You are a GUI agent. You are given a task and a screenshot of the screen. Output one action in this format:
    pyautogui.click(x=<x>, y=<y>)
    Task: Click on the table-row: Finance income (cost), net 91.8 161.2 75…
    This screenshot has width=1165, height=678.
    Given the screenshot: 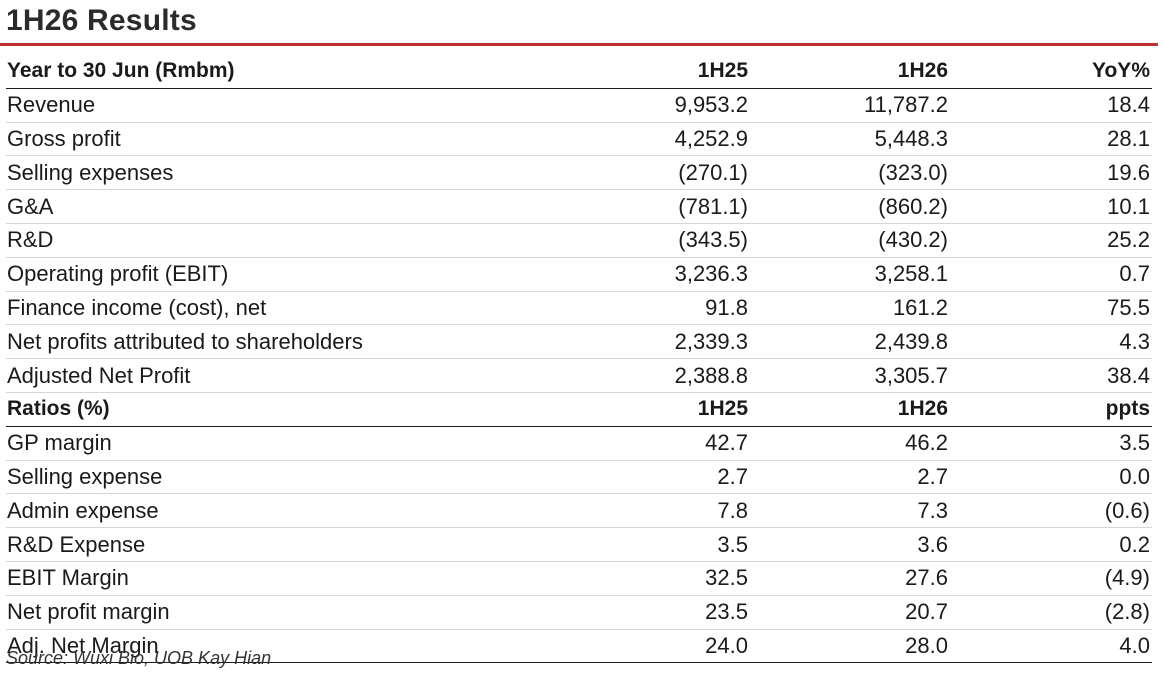 What is the action you would take?
    pyautogui.click(x=579, y=308)
    